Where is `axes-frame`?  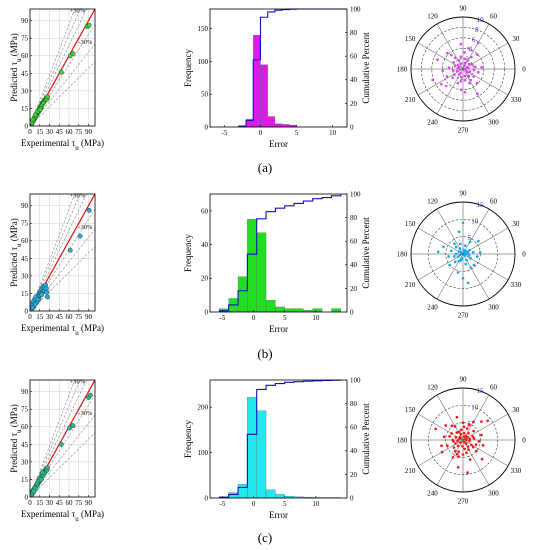 axes-frame is located at coordinates (62, 438).